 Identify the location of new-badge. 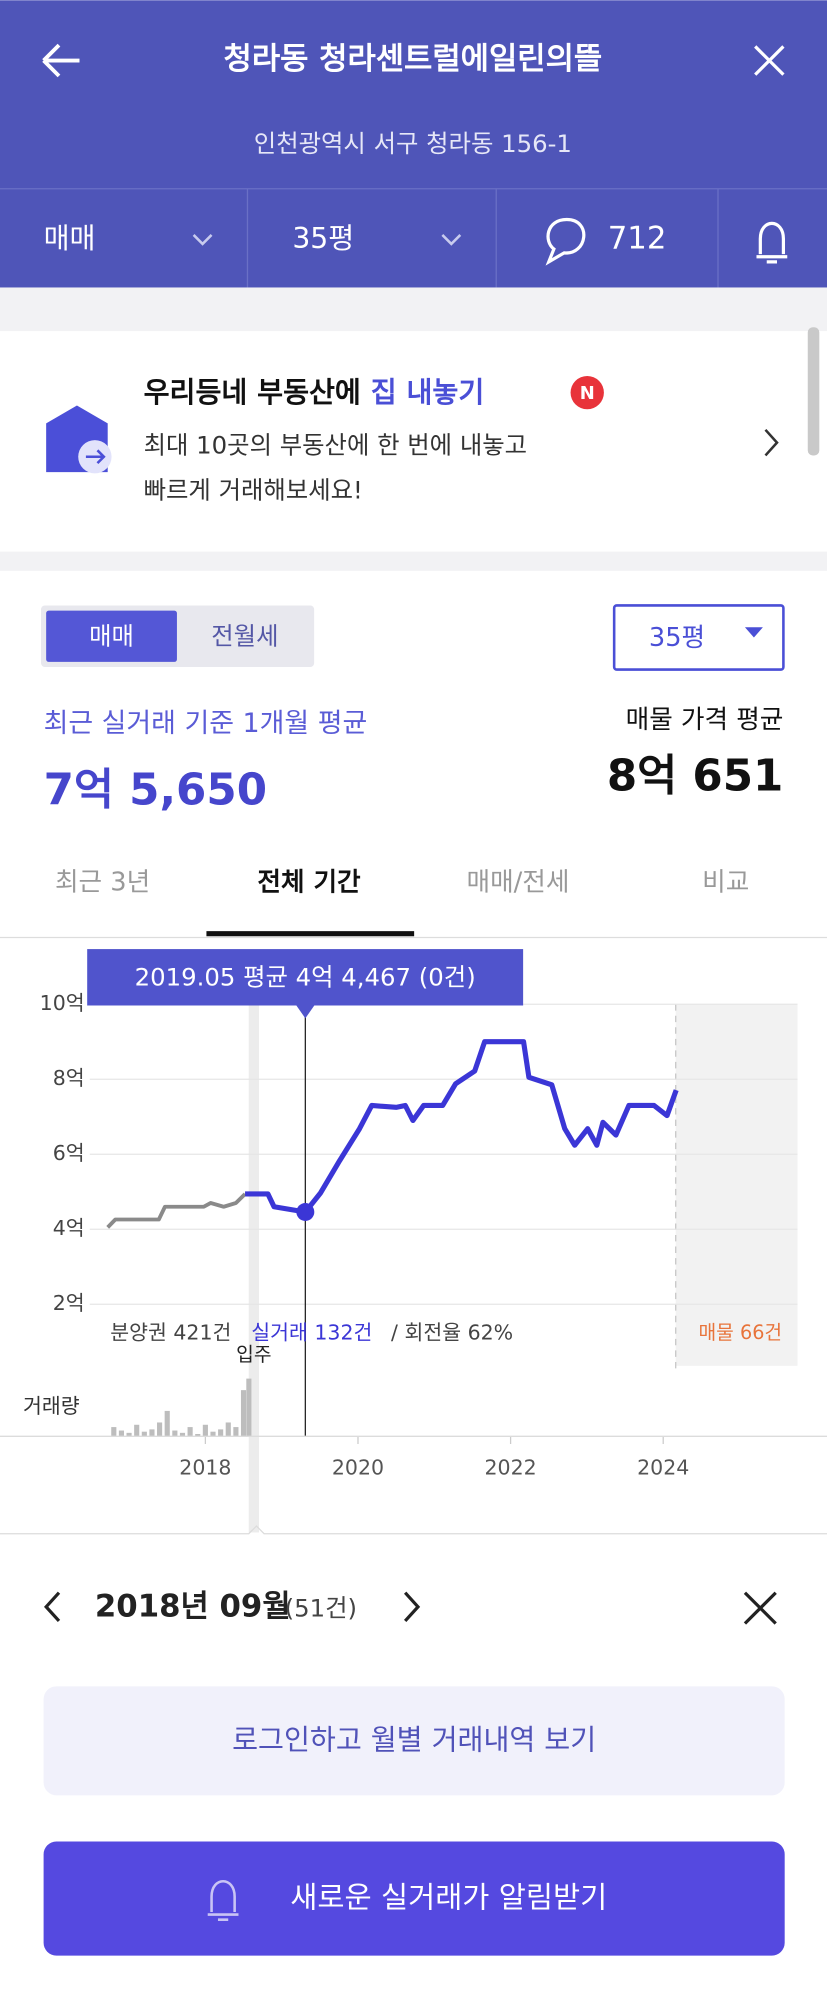
(587, 392).